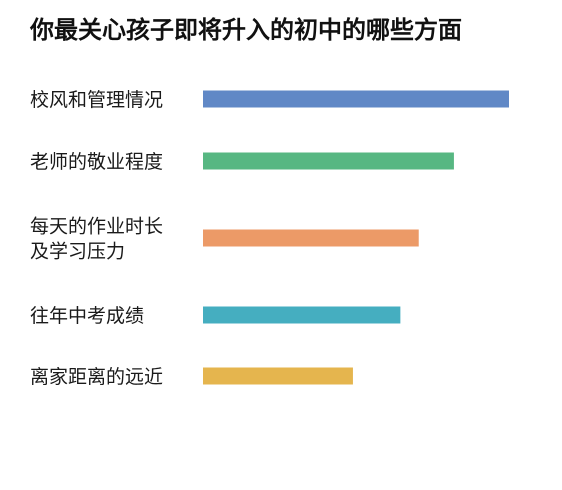 The width and height of the screenshot is (562, 490). I want to click on category-label-line: 每天的作业时长, so click(96, 227).